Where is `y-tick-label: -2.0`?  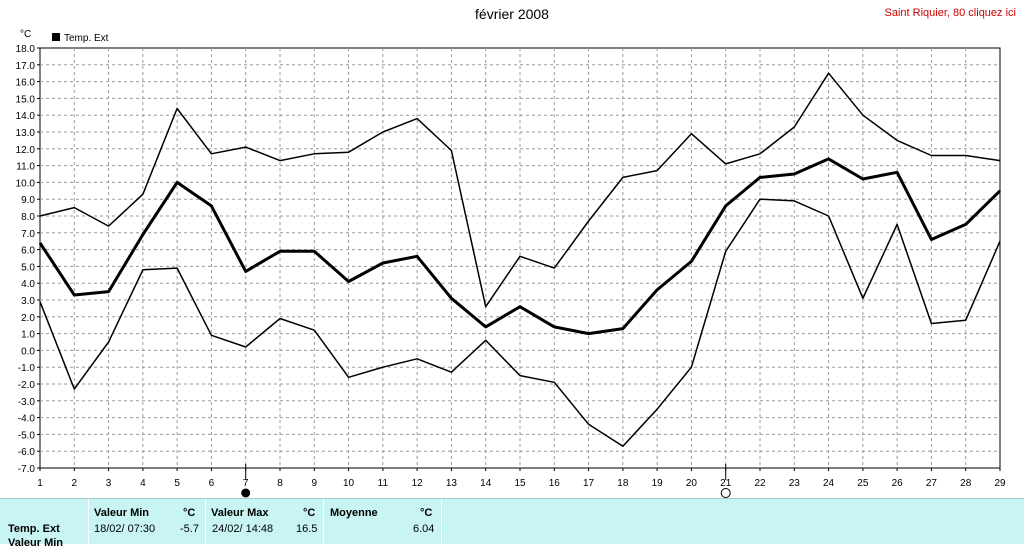
y-tick-label: -2.0 is located at coordinates (27, 385).